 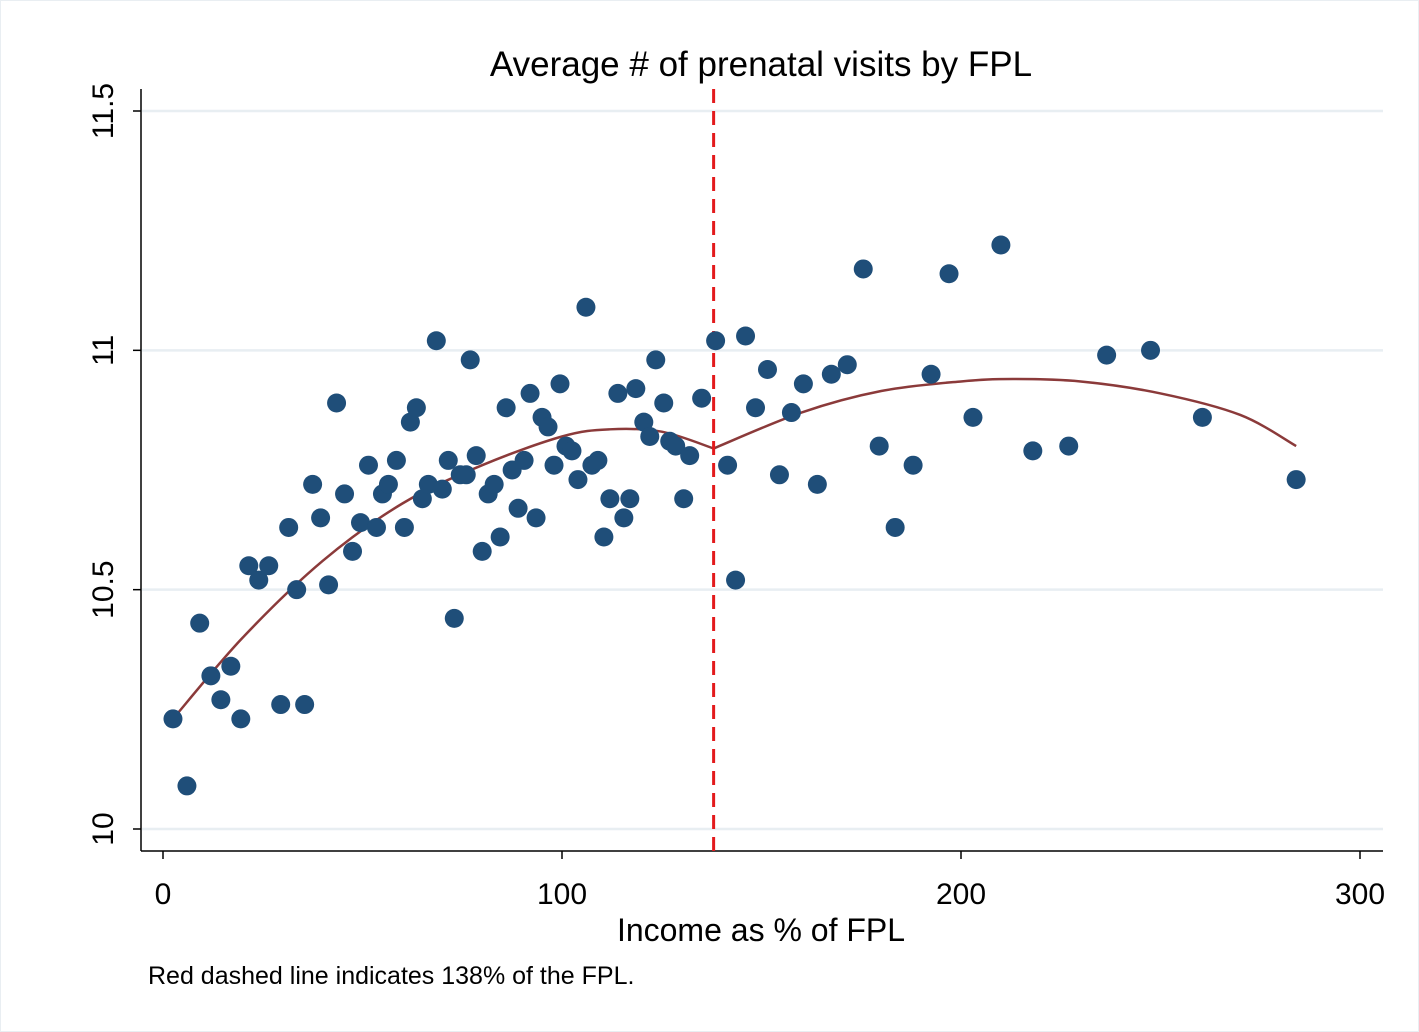 What do you see at coordinates (1005, 413) in the screenshot?
I see `fit-curve` at bounding box center [1005, 413].